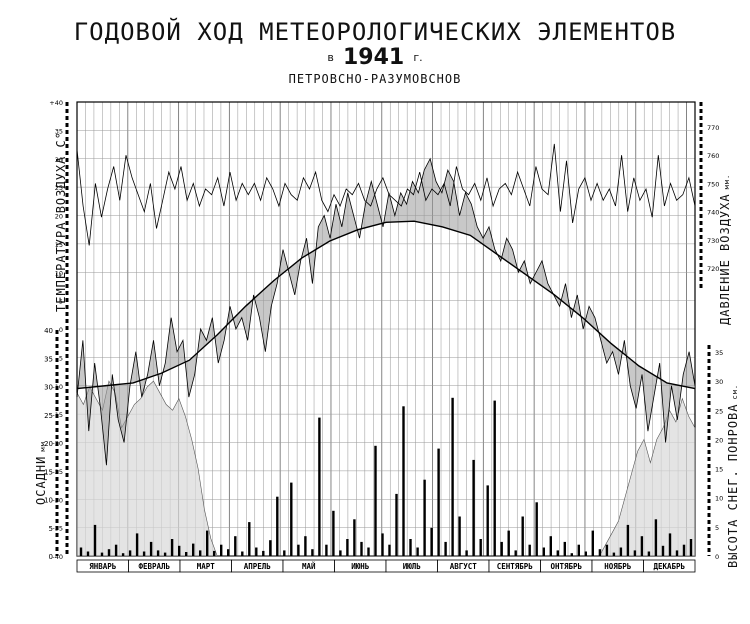 Image resolution: width=750 pixels, height=624 pixels. What do you see at coordinates (719, 353) in the screenshot?
I see `snow-tick-label: 35` at bounding box center [719, 353].